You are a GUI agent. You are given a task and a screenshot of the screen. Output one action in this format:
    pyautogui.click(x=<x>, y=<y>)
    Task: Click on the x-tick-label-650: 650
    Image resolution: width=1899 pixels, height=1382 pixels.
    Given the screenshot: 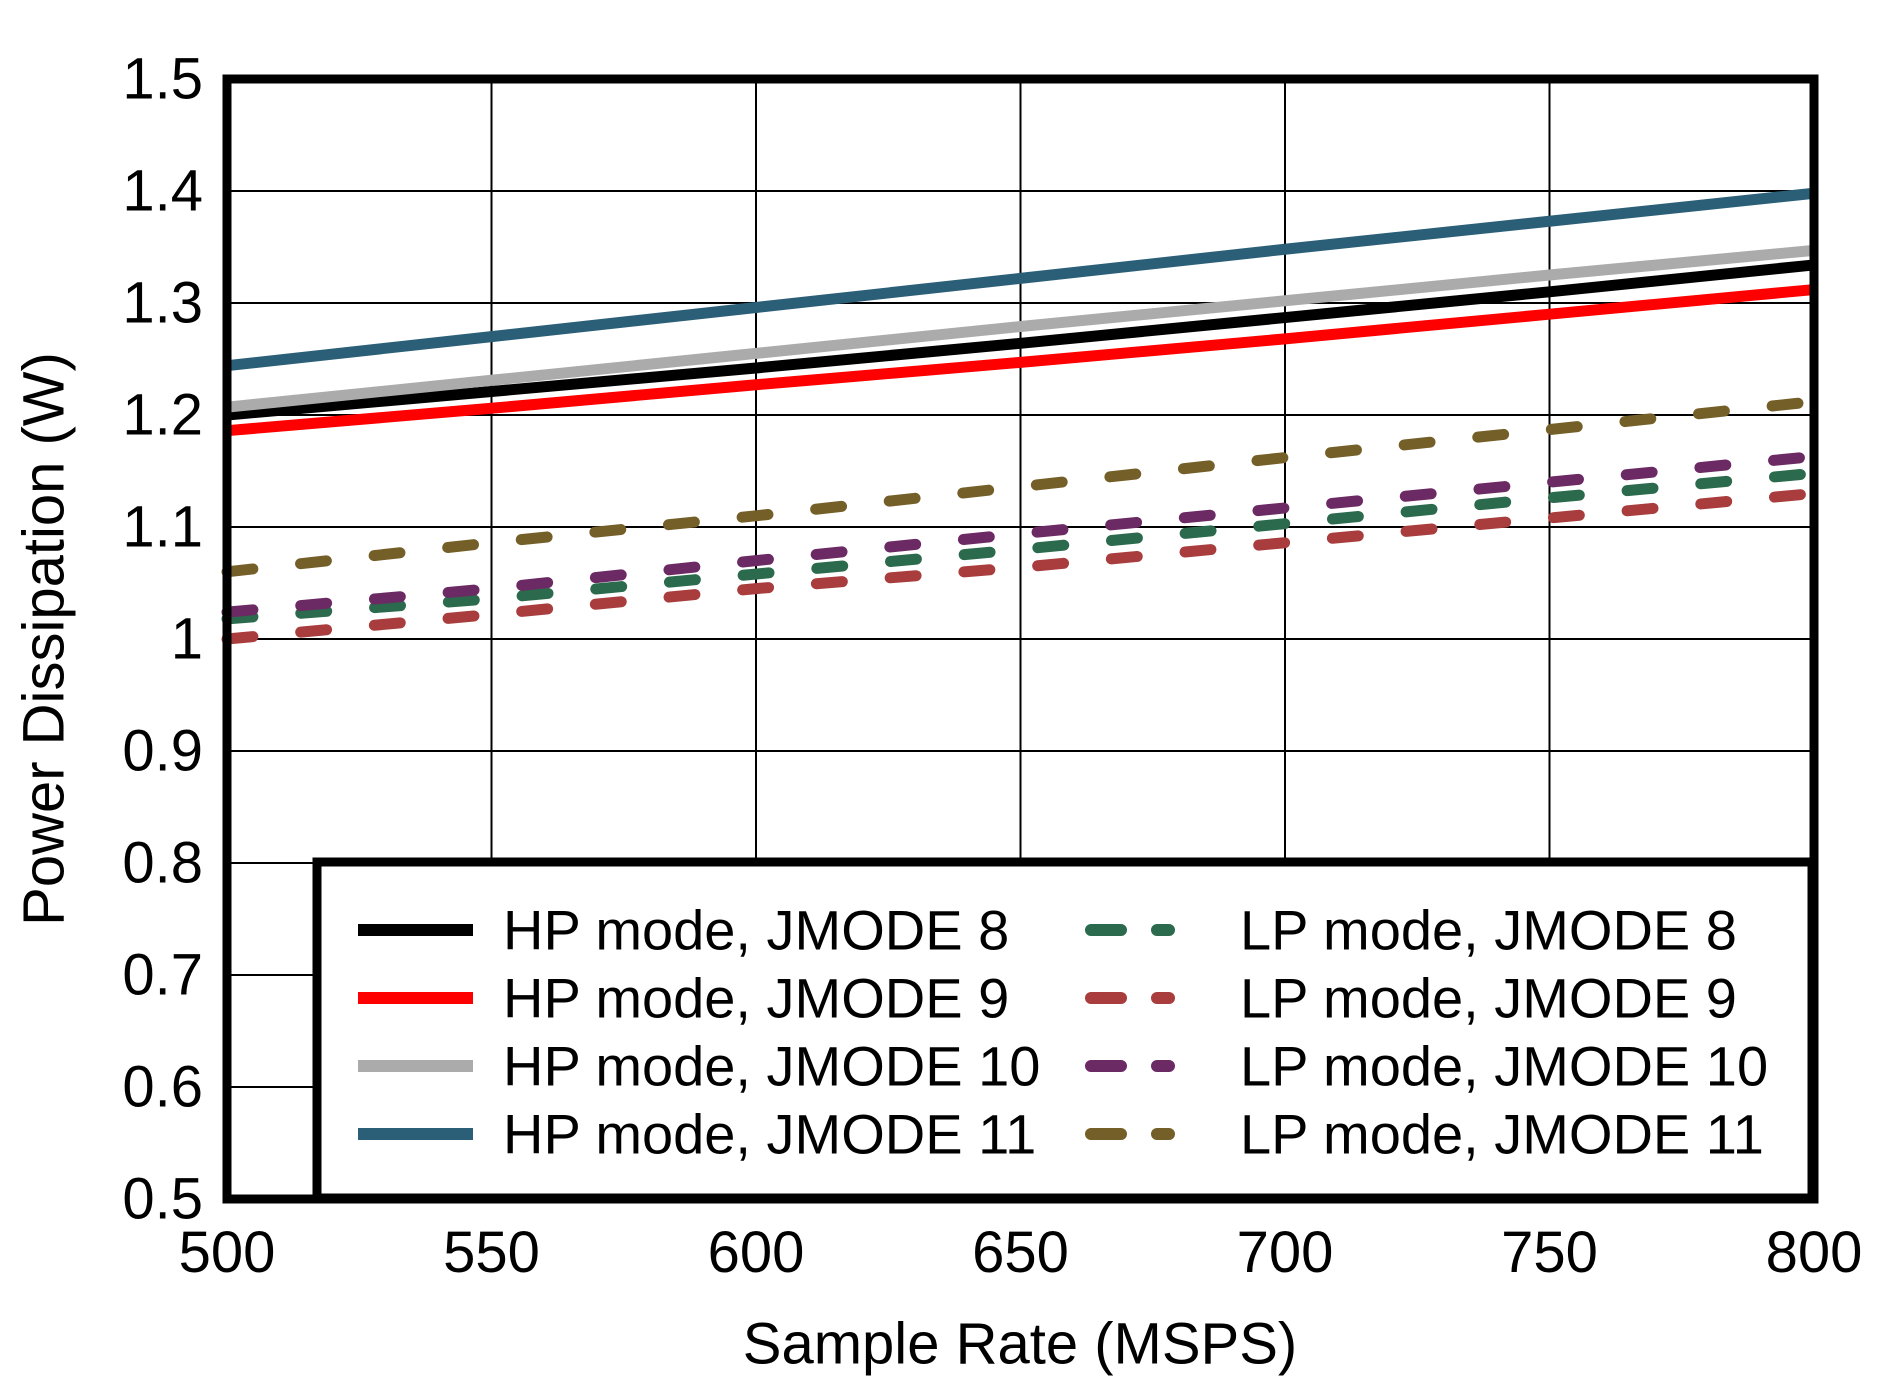 What is the action you would take?
    pyautogui.click(x=1020, y=1252)
    